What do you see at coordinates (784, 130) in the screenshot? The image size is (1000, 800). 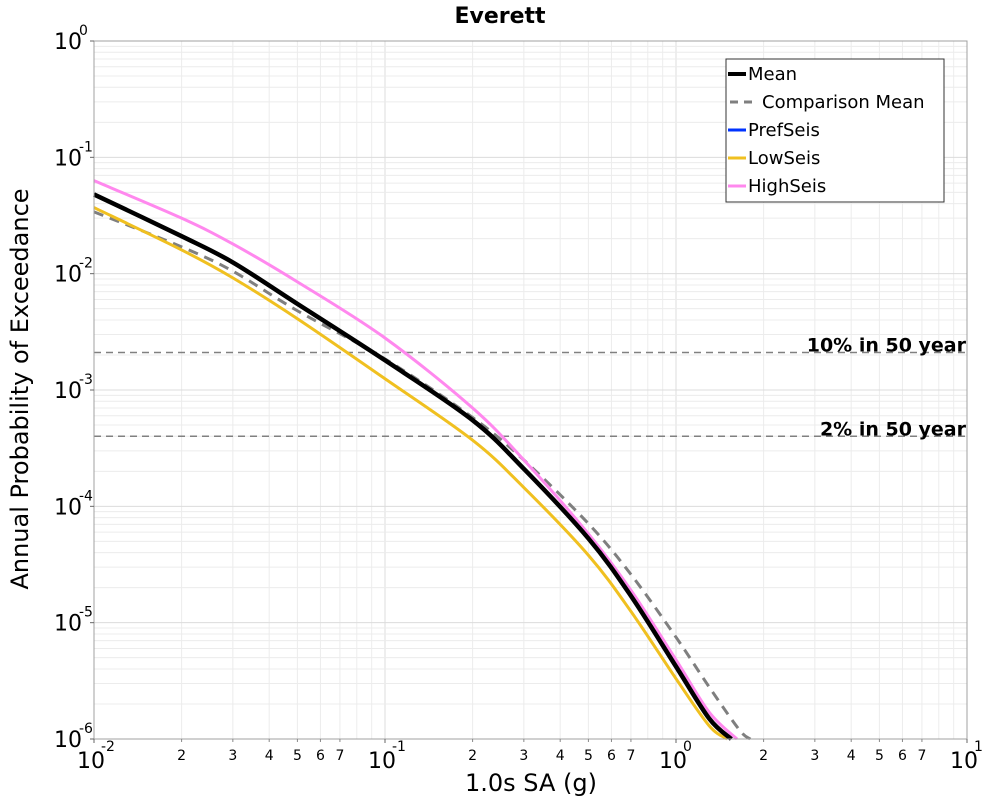 I see `legend-label-prefseis: PrefSeis` at bounding box center [784, 130].